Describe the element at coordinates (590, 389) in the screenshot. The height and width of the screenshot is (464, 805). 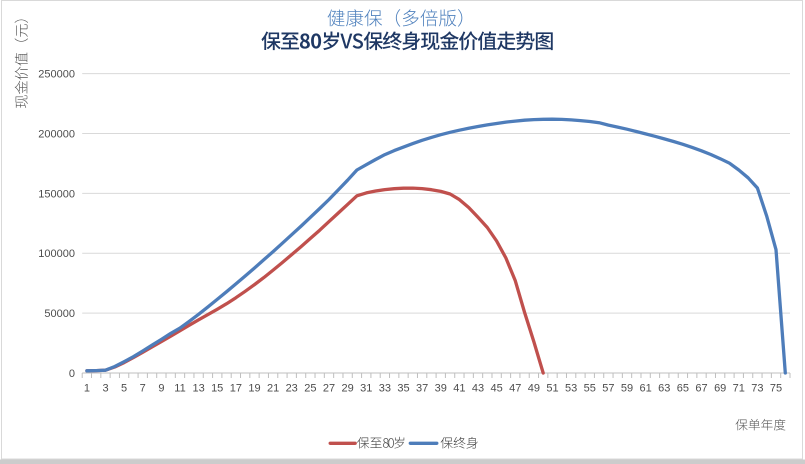
I see `svg-text: 55` at that location.